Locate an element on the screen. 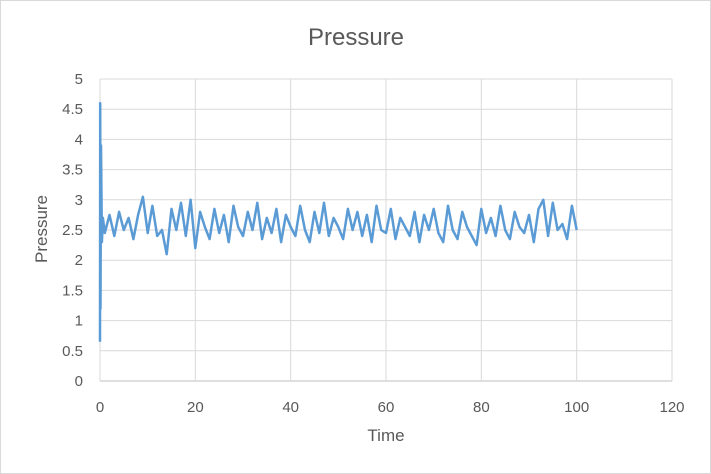  y-tick-label: 1 is located at coordinates (79, 321).